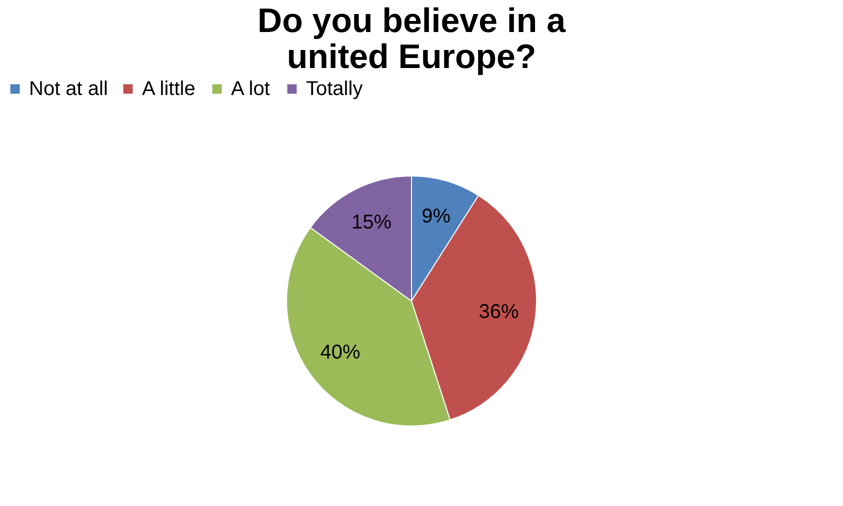 This screenshot has height=506, width=843. I want to click on data-label: 9%, so click(436, 216).